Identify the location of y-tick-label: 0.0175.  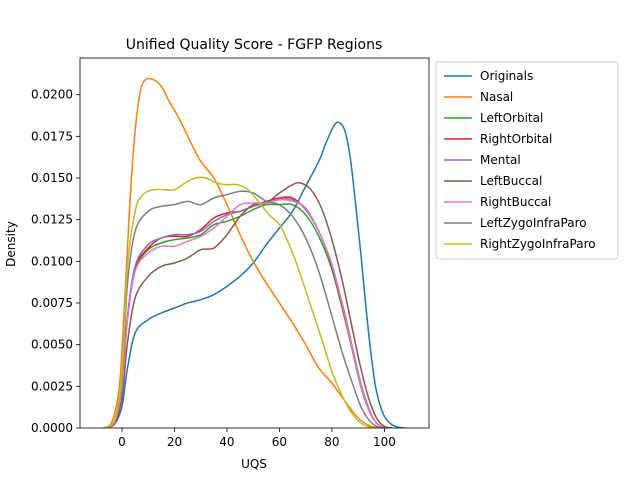
(52, 136).